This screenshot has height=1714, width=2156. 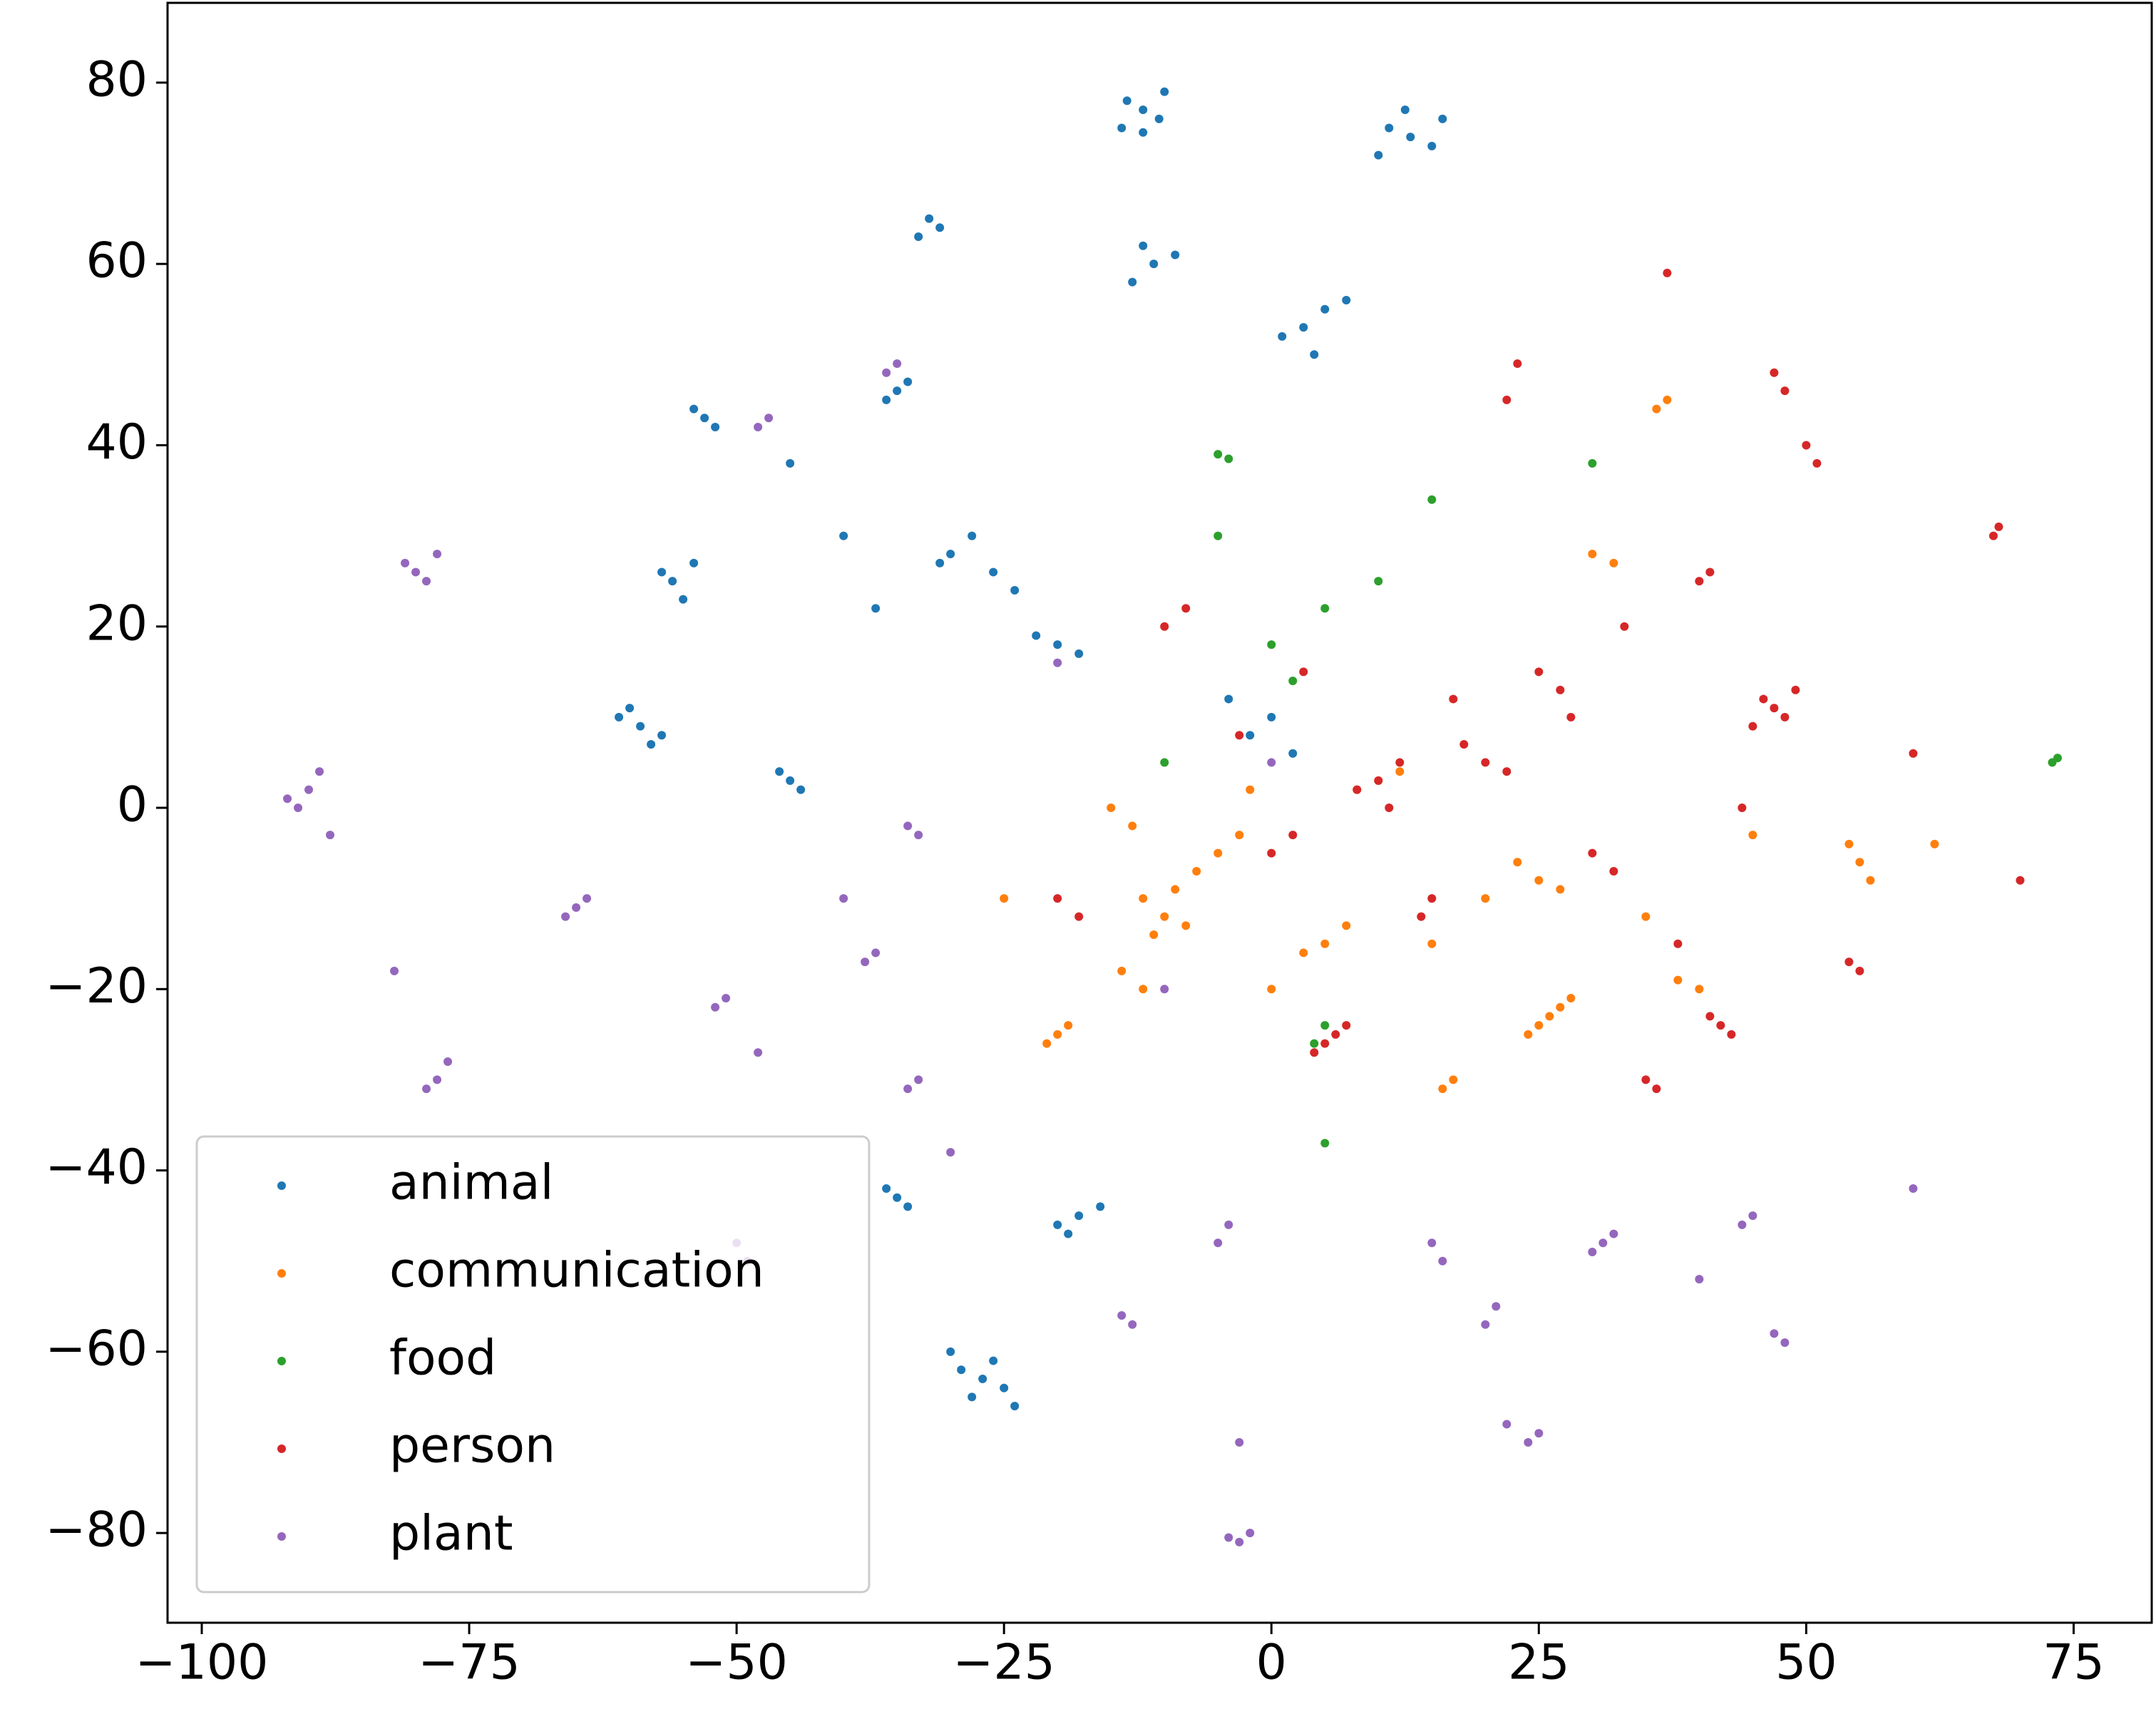 What do you see at coordinates (451, 1534) in the screenshot?
I see `legend-label: plant` at bounding box center [451, 1534].